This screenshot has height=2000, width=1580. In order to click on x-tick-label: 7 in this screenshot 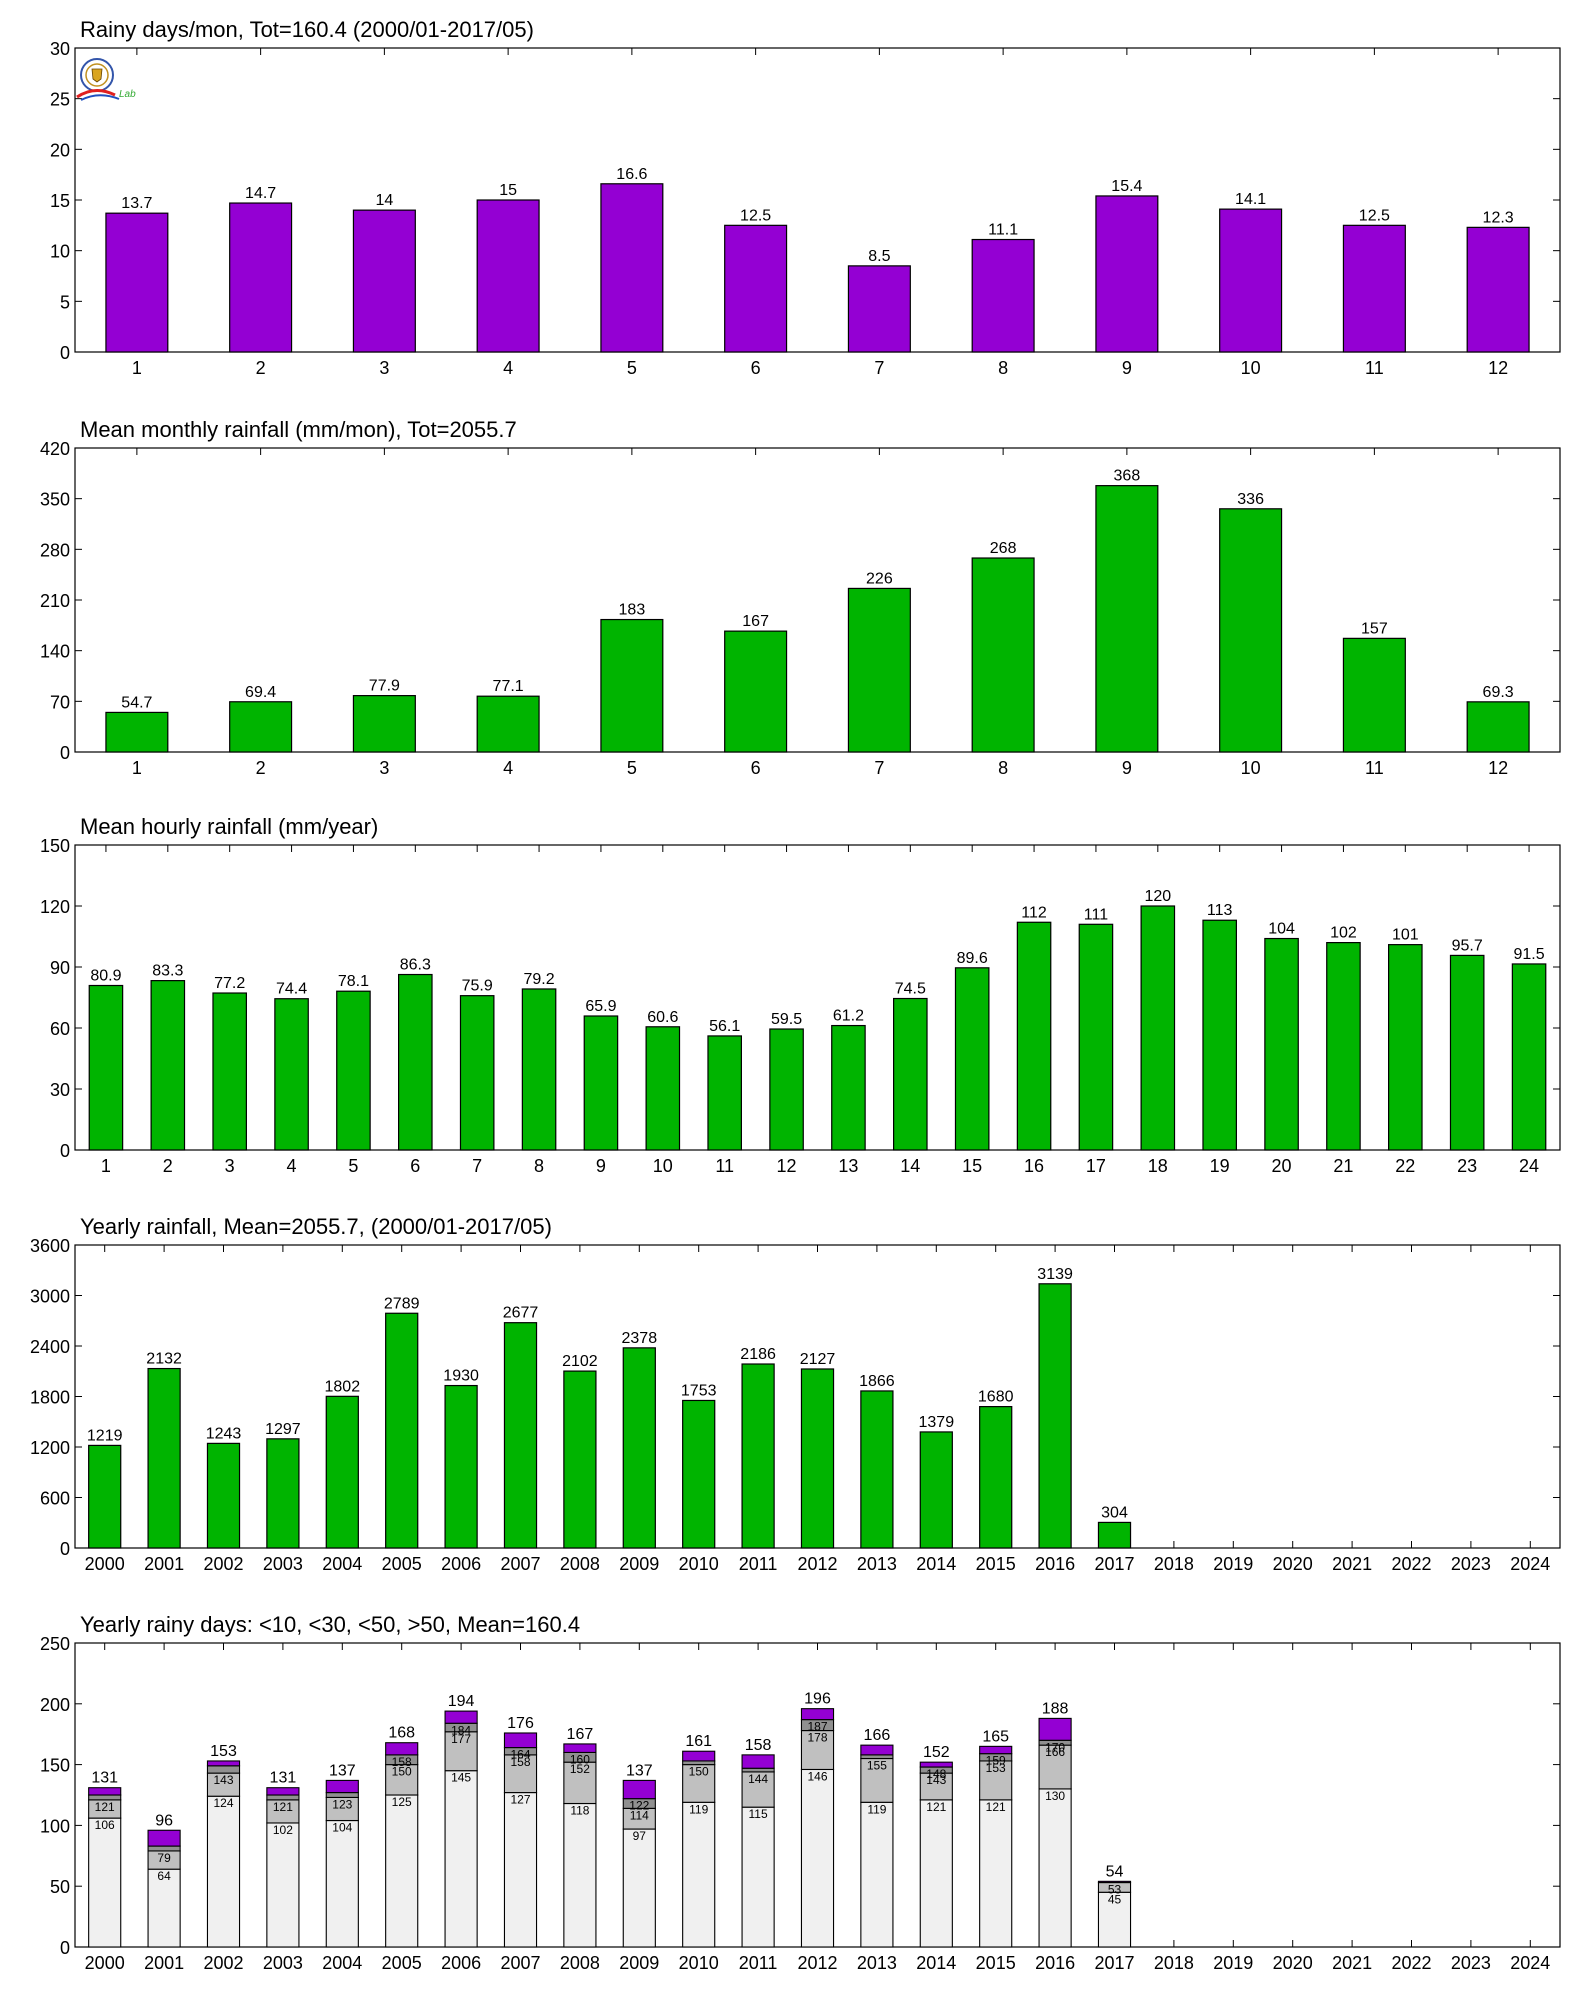, I will do `click(477, 1166)`.